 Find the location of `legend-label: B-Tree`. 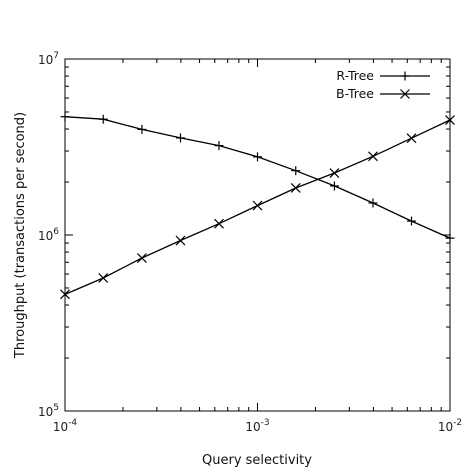

legend-label: B-Tree is located at coordinates (355, 93).